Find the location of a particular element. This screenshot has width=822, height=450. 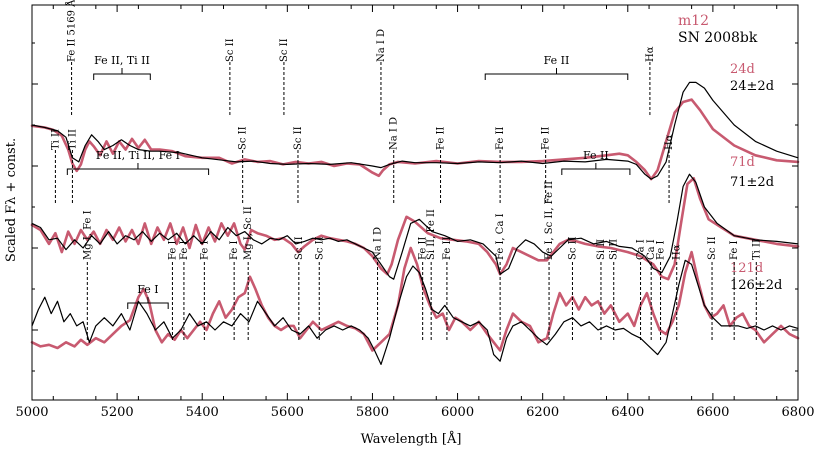

group-label: Fe II, Ti II is located at coordinates (122, 60).